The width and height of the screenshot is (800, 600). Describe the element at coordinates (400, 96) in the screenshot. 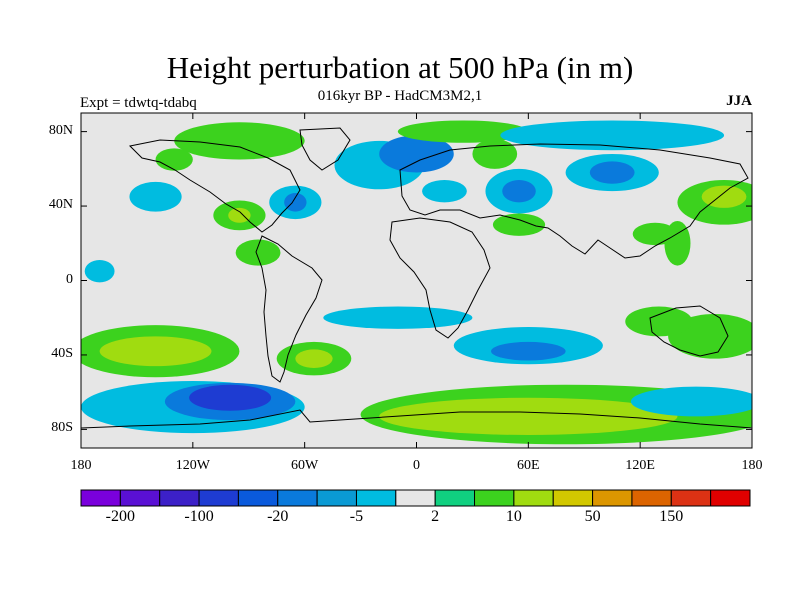

I see `map-subtitle: 016kyr BP - HadCM3M2,1` at that location.